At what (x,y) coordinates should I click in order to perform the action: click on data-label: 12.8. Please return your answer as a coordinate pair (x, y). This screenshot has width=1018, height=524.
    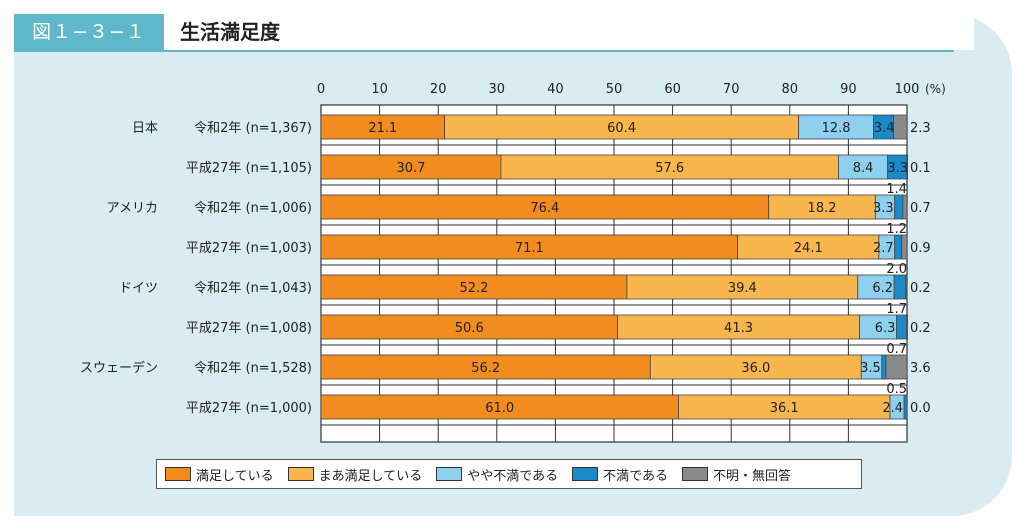
    Looking at the image, I should click on (836, 128).